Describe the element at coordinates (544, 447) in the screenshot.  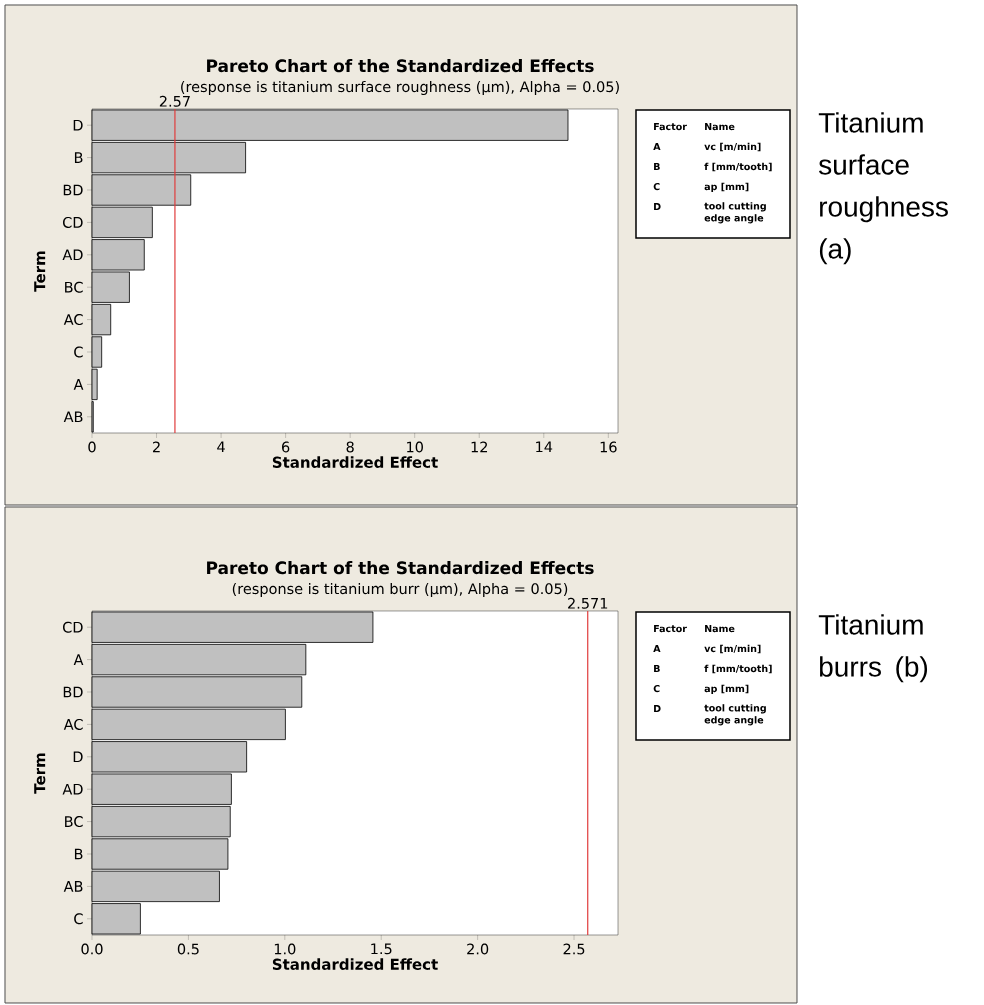
I see `x-tick-label: 14` at that location.